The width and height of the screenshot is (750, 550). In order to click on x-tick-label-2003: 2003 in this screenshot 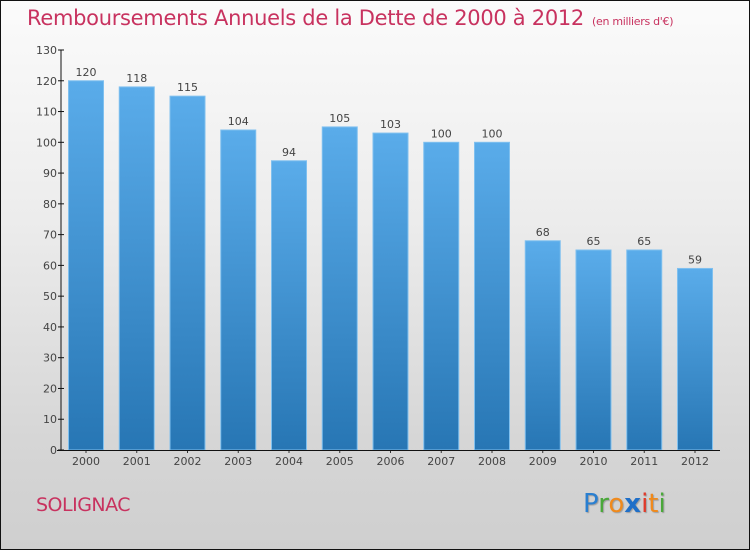, I will do `click(238, 461)`.